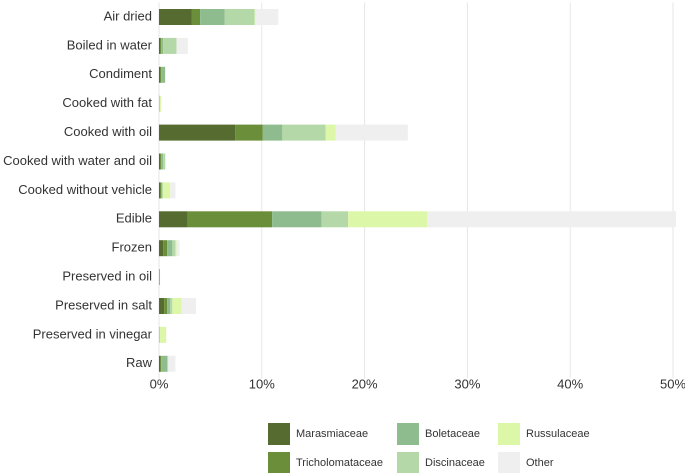 This screenshot has width=685, height=473. Describe the element at coordinates (77, 160) in the screenshot. I see `category-label: Cooked with water and oil` at that location.